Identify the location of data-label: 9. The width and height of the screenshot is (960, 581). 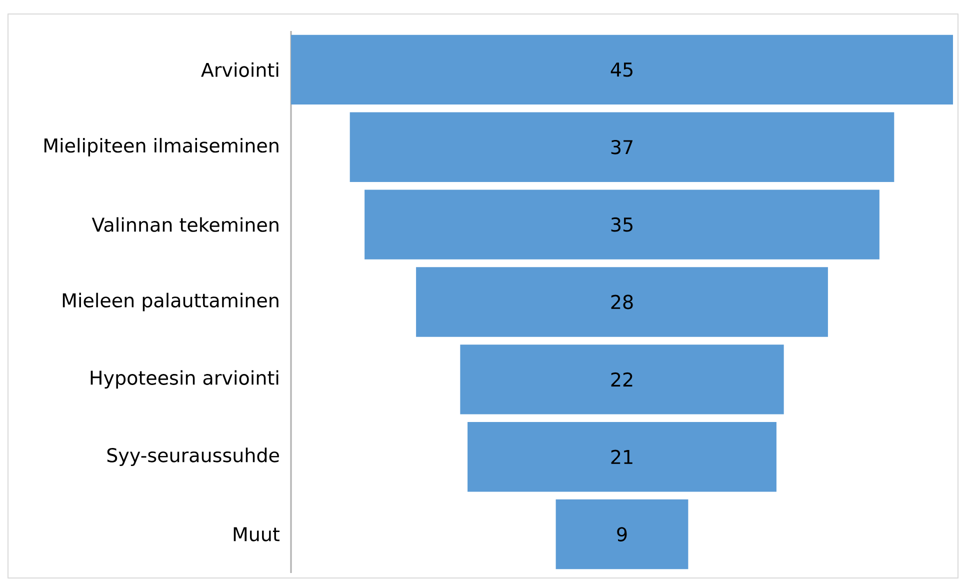
(622, 534).